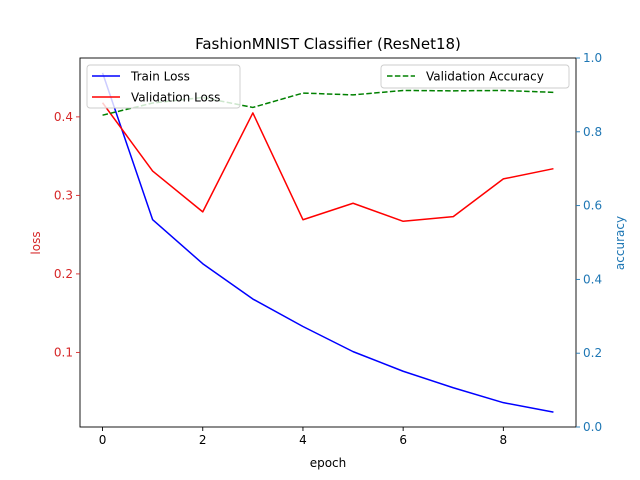  What do you see at coordinates (303, 440) in the screenshot?
I see `x-tick-label: 4` at bounding box center [303, 440].